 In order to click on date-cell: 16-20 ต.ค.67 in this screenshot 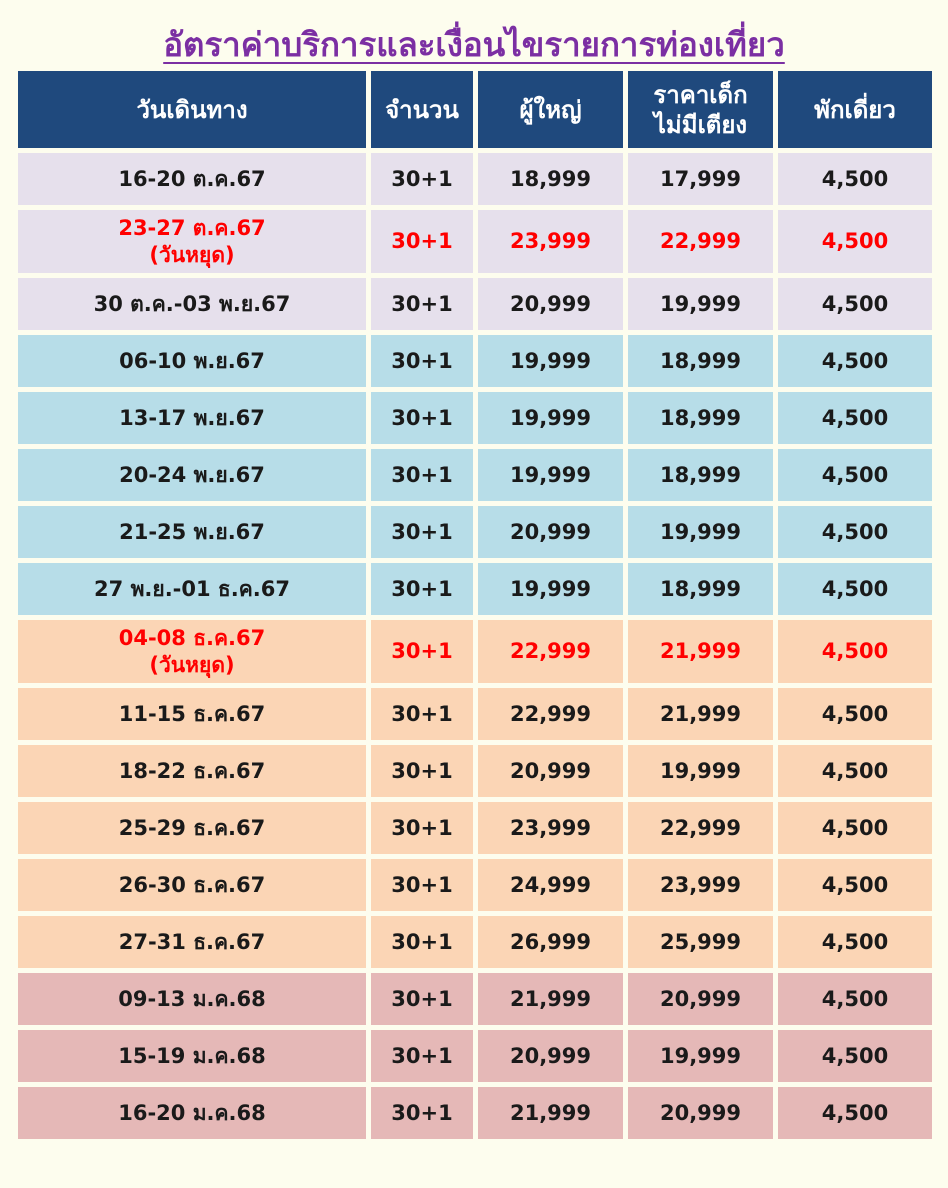, I will do `click(192, 179)`.